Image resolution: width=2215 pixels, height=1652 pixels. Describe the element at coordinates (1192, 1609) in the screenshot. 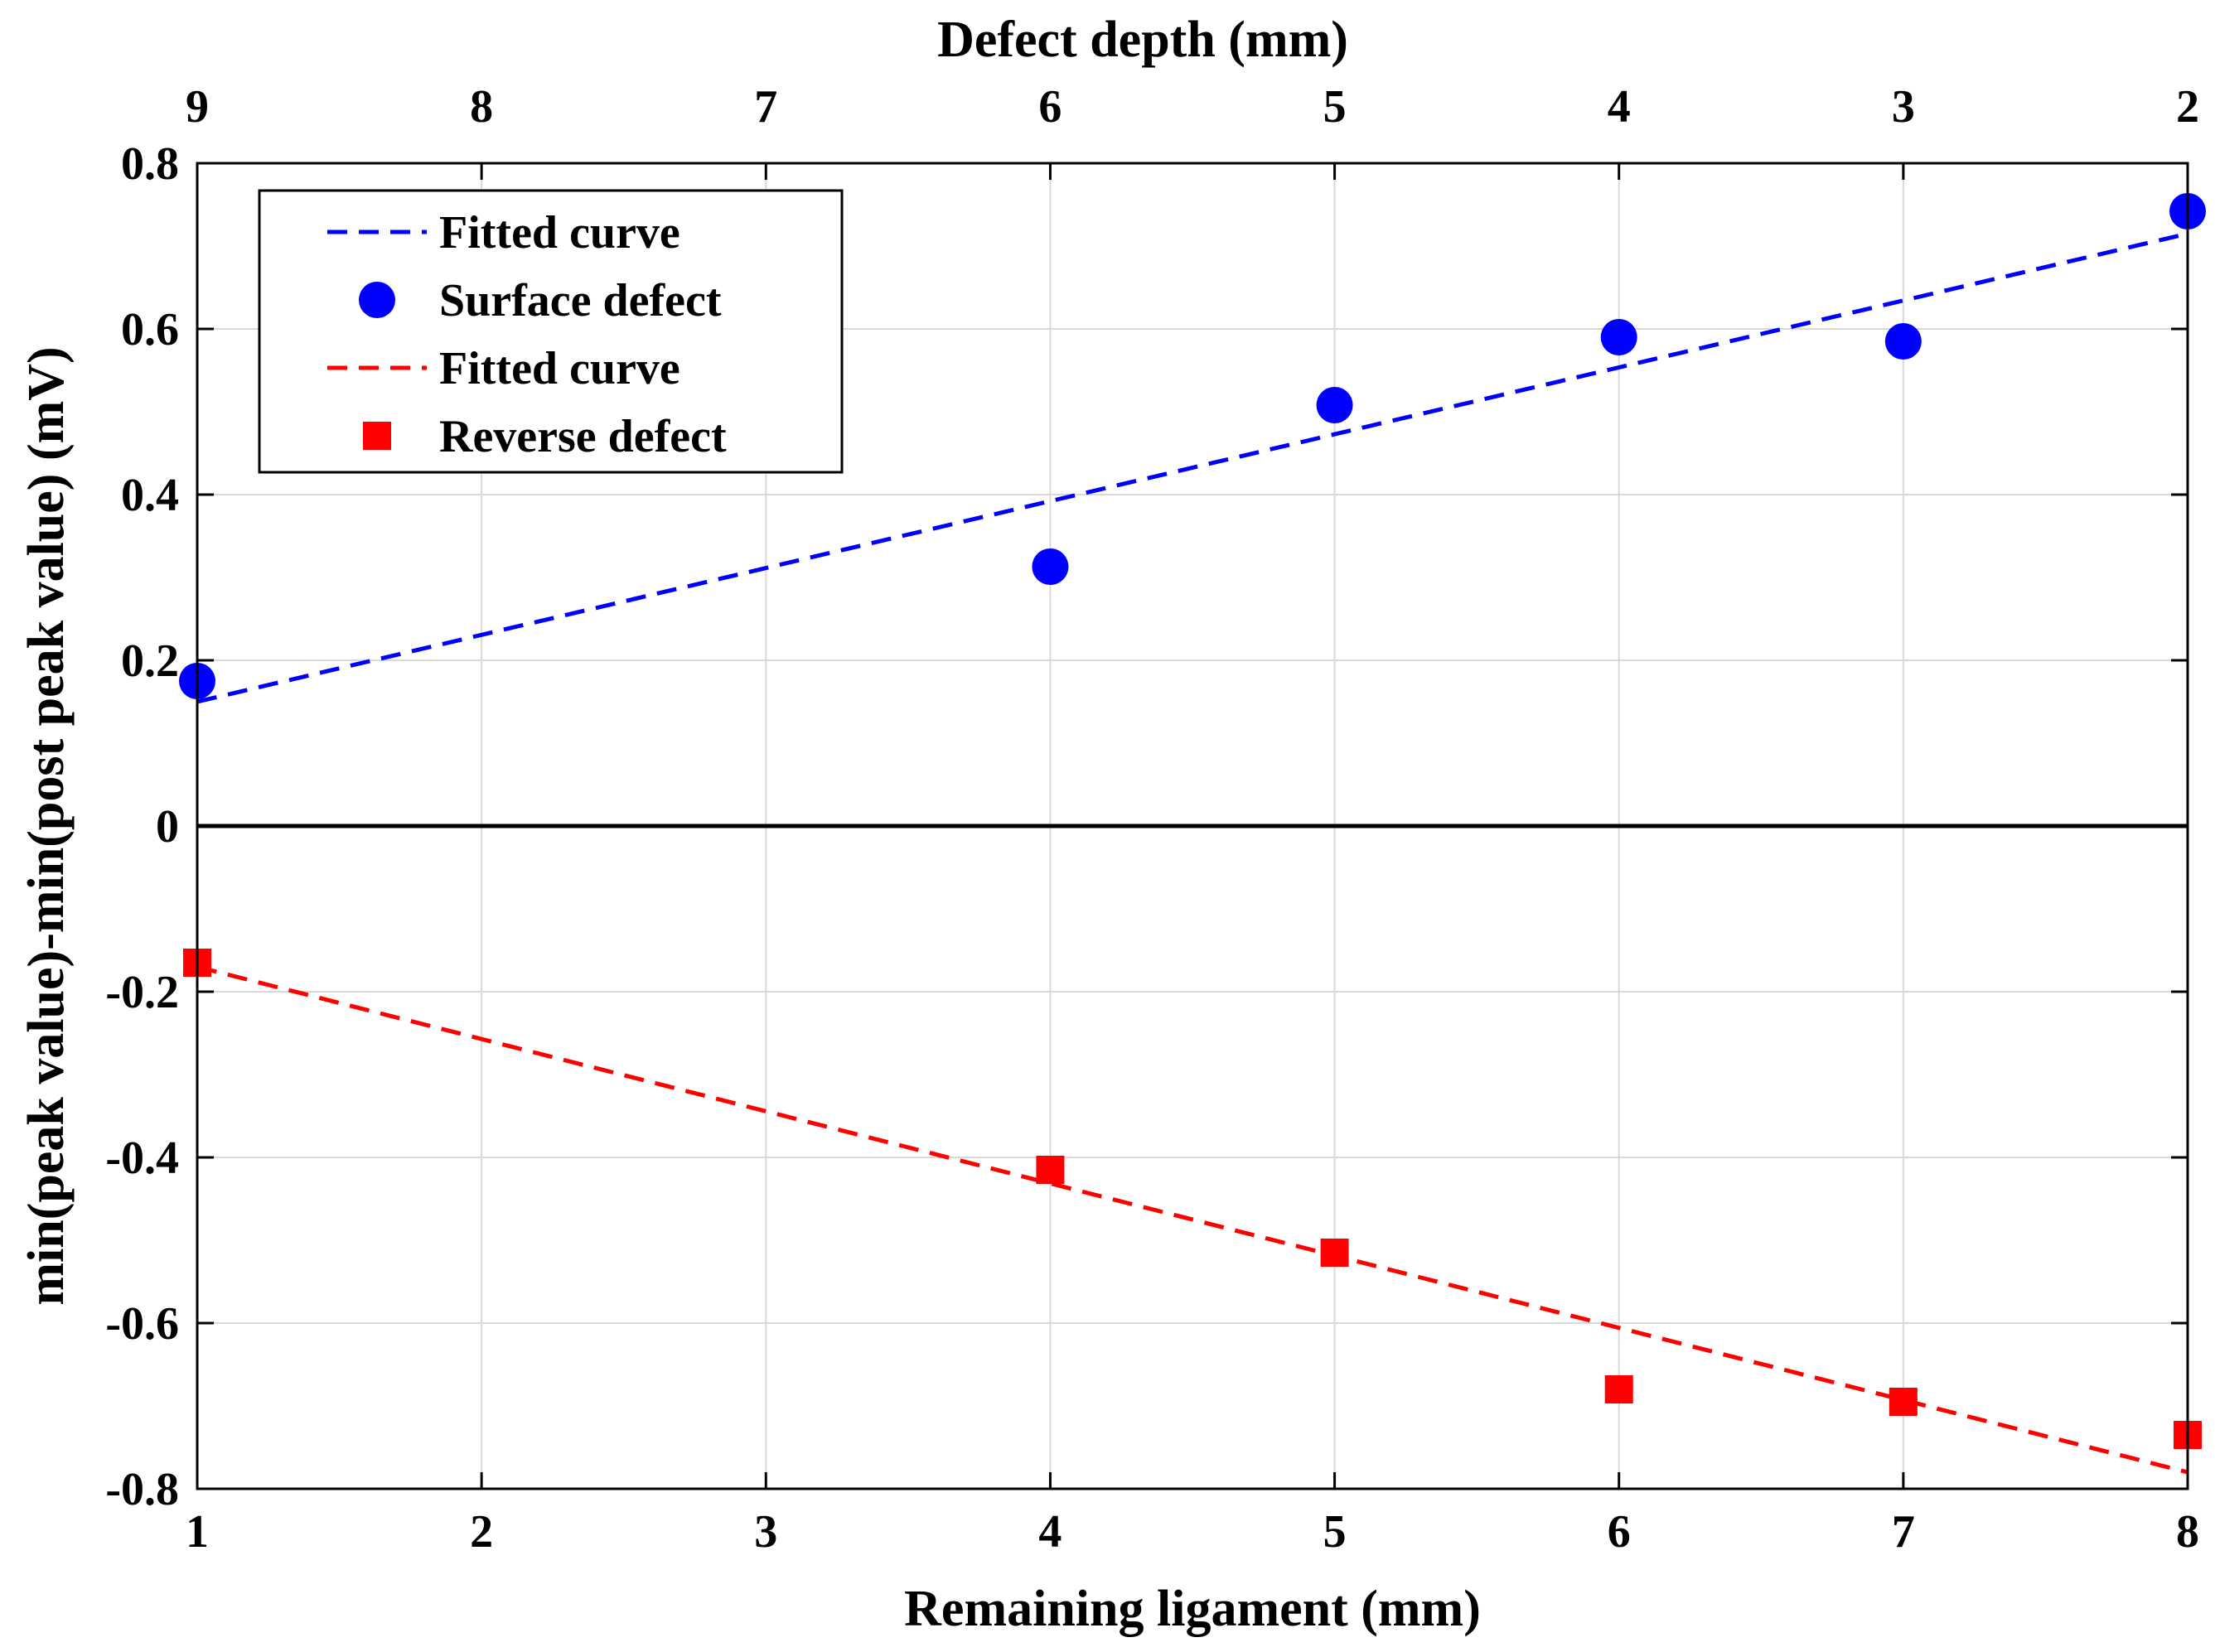

I see `x-axis-title: Remaining ligament (mm)` at that location.